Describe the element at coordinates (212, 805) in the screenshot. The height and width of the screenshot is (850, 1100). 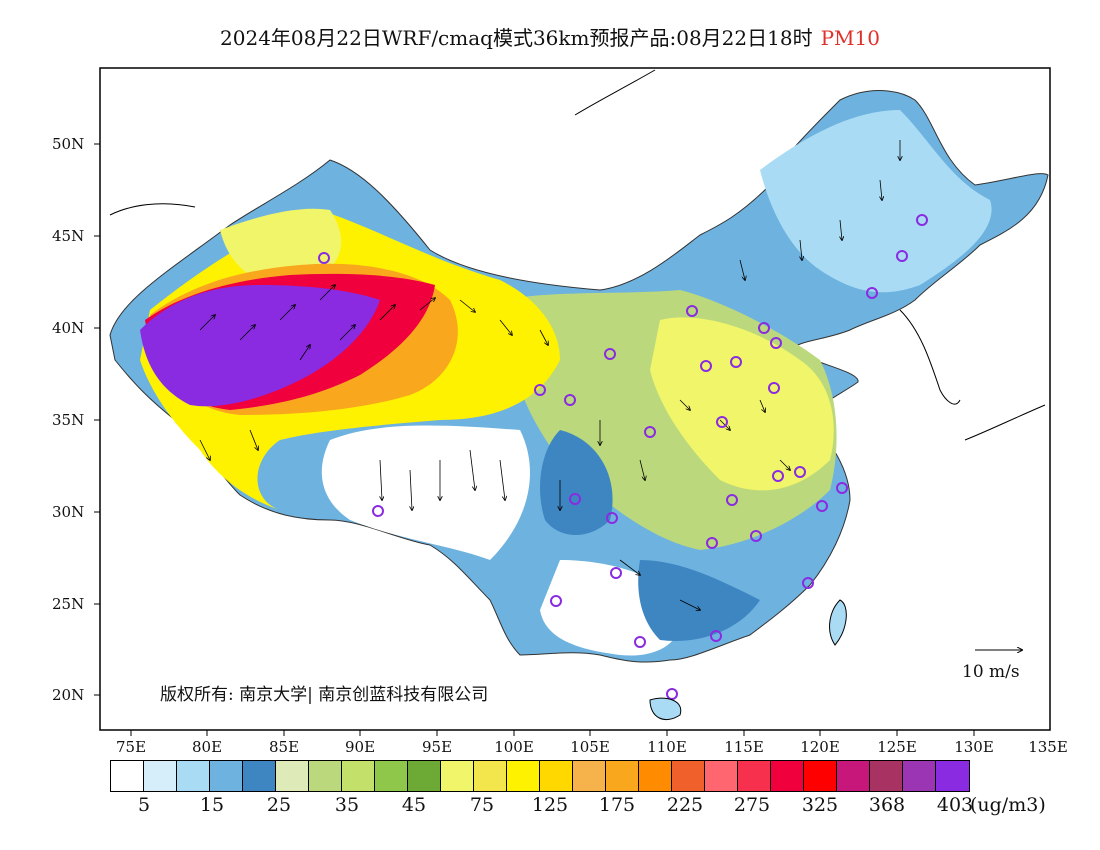
I see `colorbar-label: 15` at that location.